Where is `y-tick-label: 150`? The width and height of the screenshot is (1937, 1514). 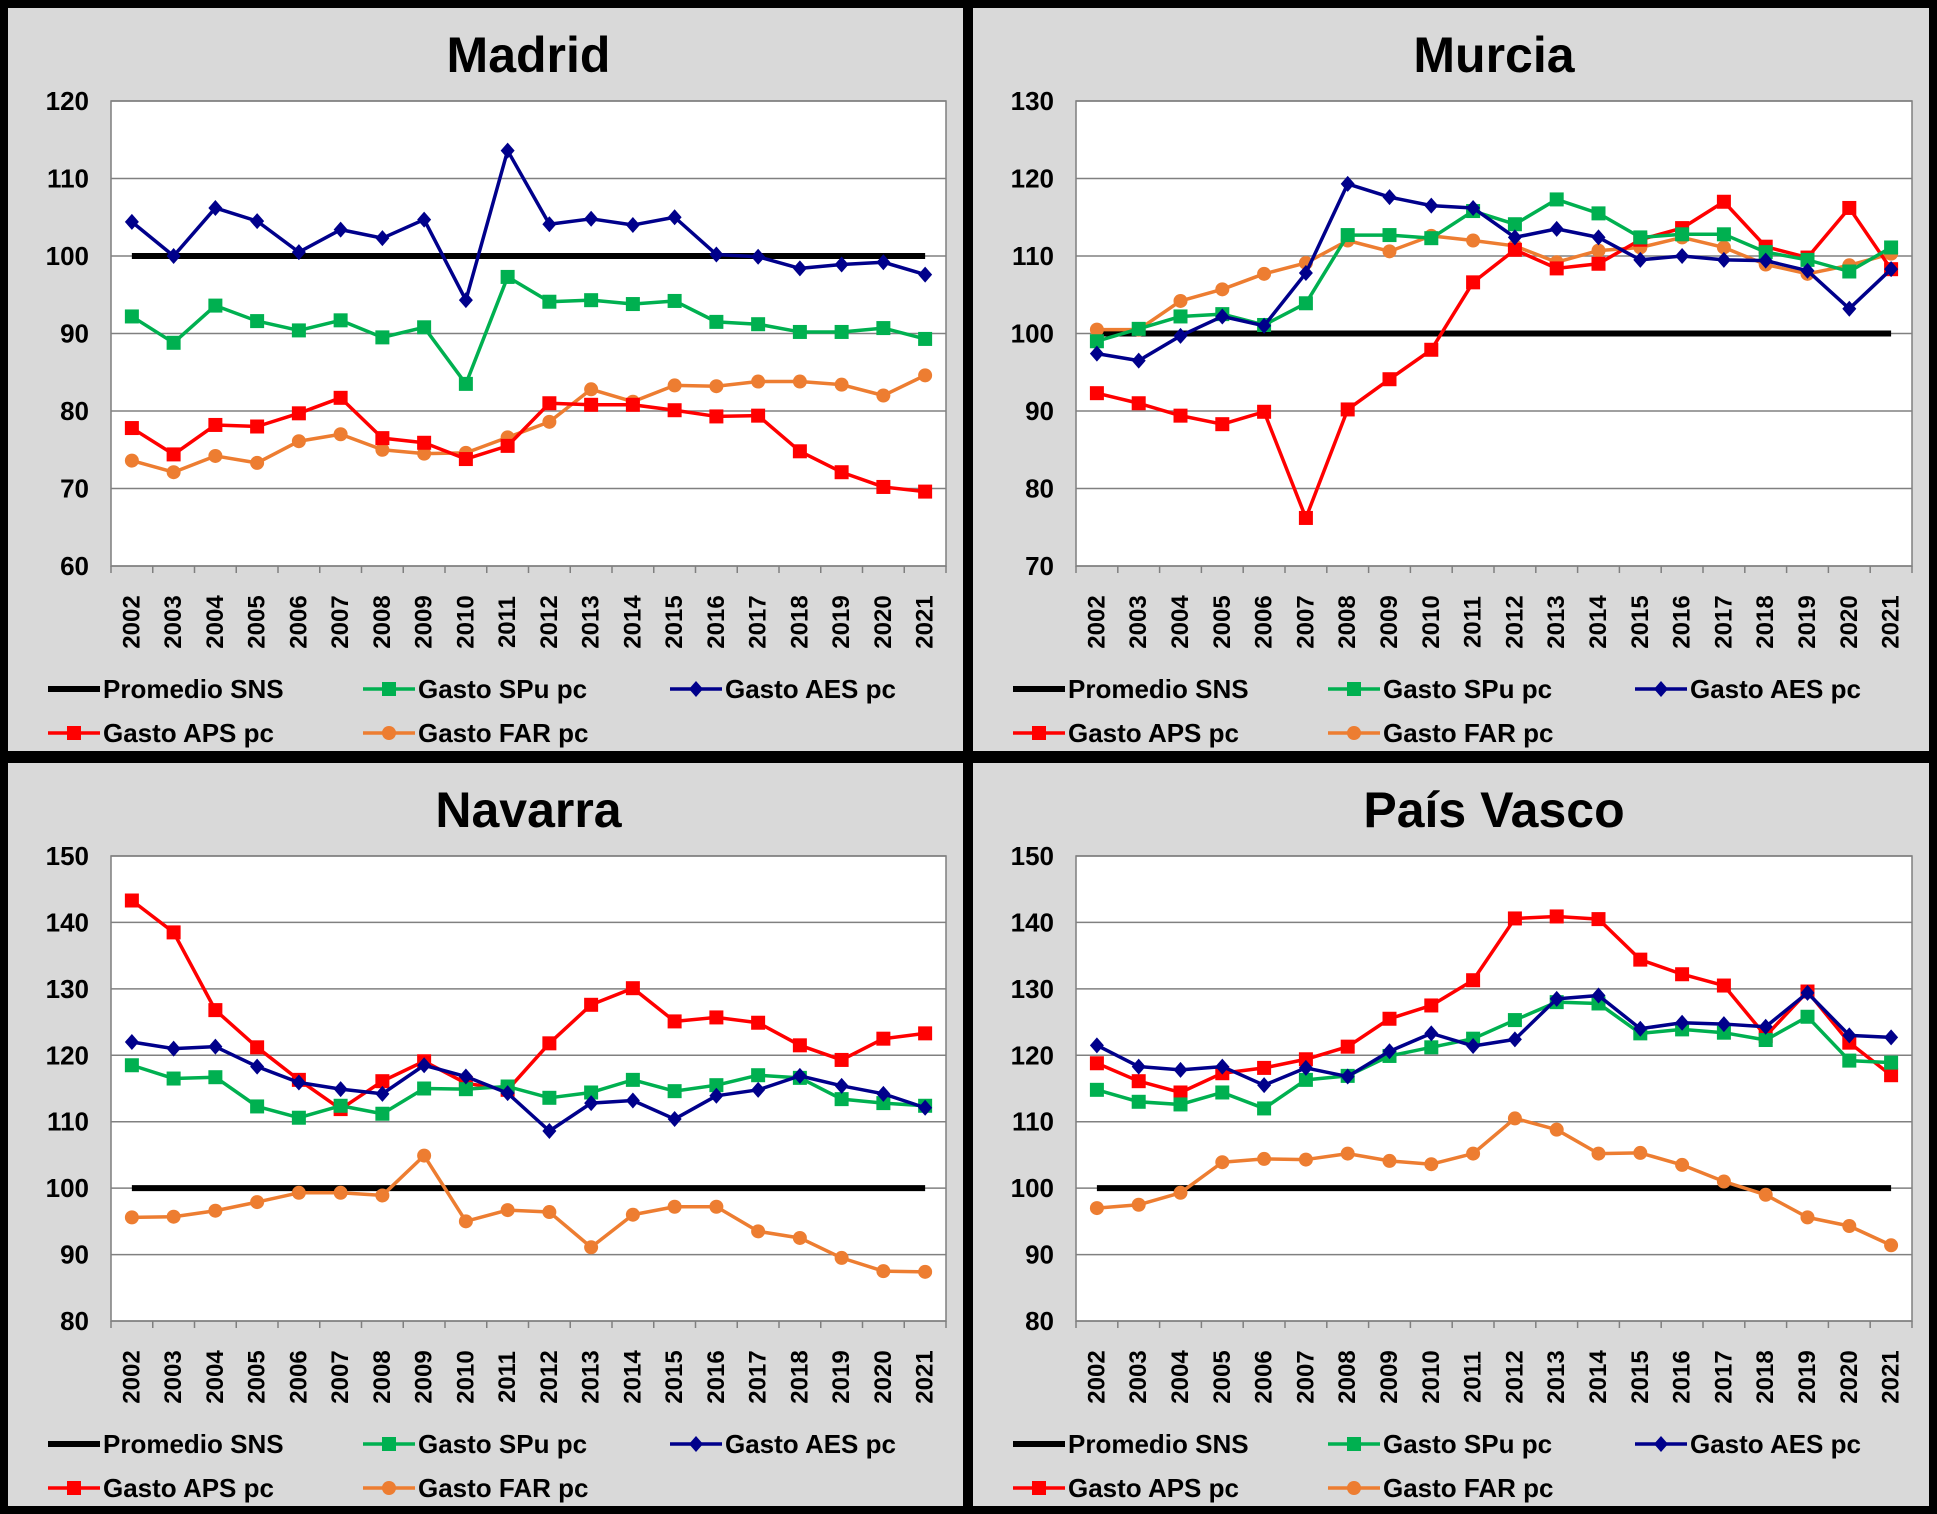 y-tick-label: 150 is located at coordinates (1032, 856).